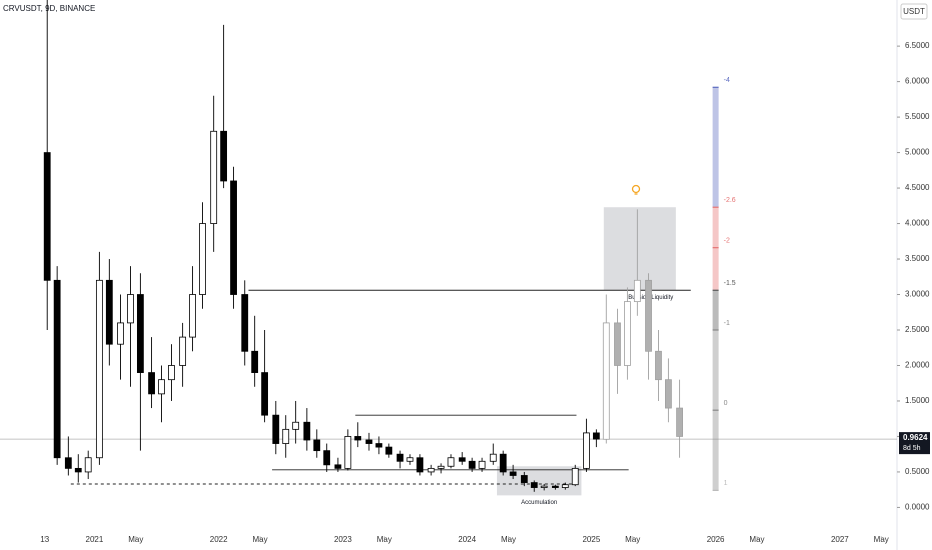 This screenshot has height=550, width=932. What do you see at coordinates (343, 539) in the screenshot?
I see `x-tick-label: 2023` at bounding box center [343, 539].